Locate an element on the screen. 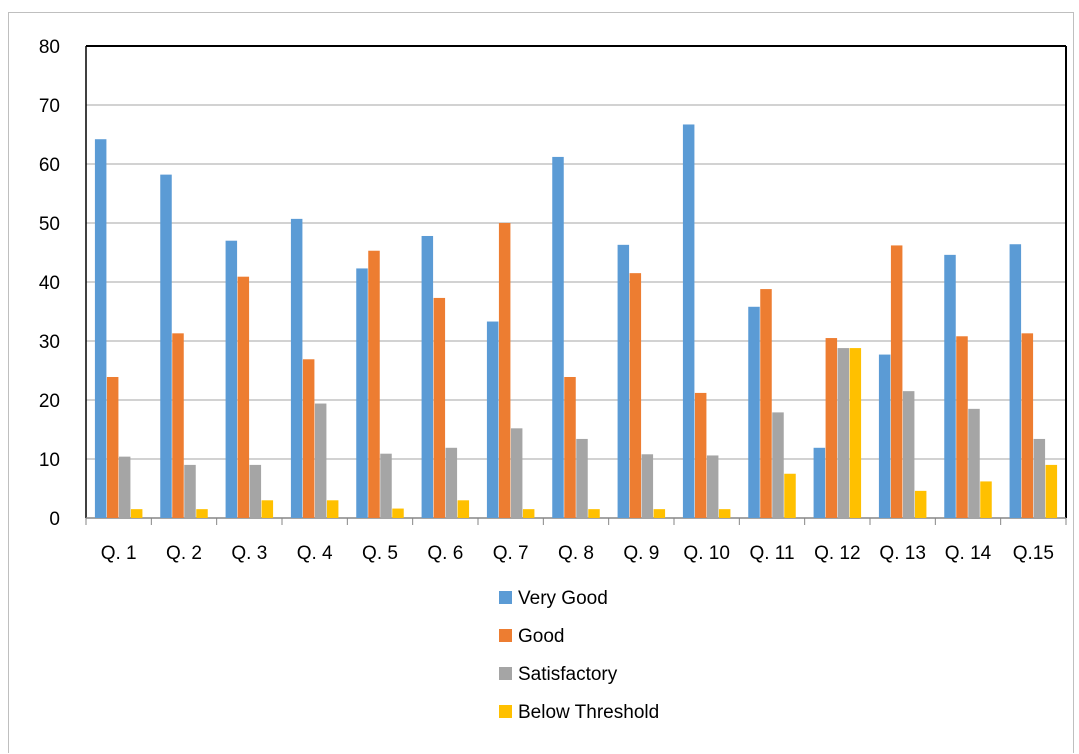 The height and width of the screenshot is (754, 1079). x-tick-label: Q. 6 is located at coordinates (445, 553).